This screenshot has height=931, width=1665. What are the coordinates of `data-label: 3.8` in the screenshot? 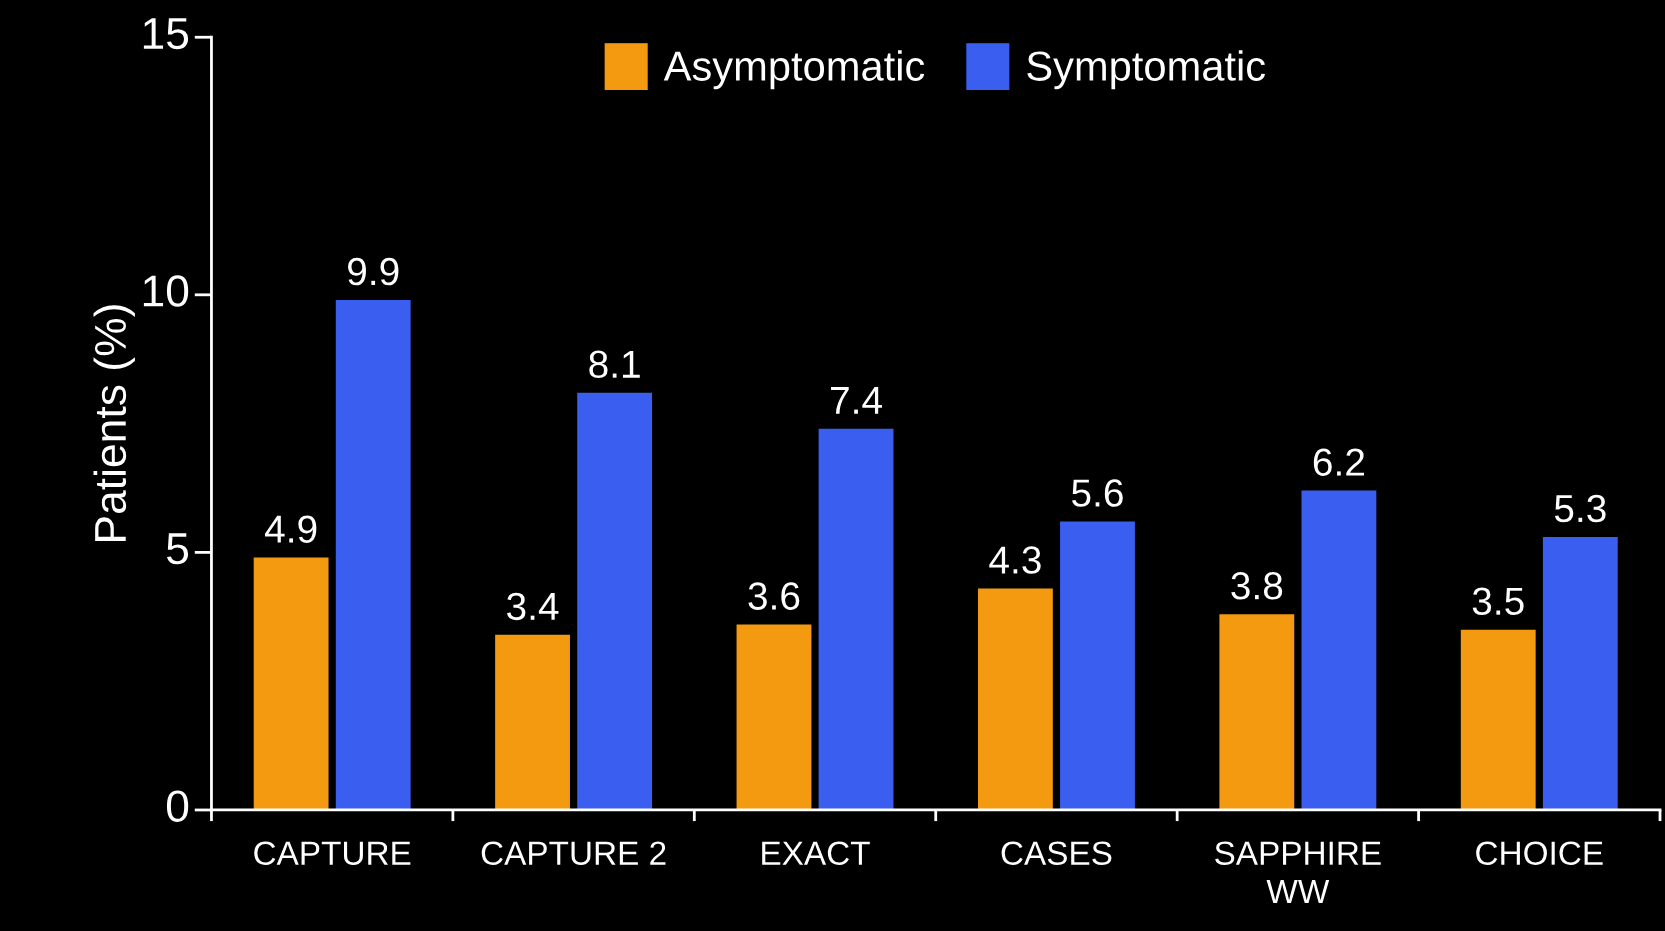 It's located at (1257, 586).